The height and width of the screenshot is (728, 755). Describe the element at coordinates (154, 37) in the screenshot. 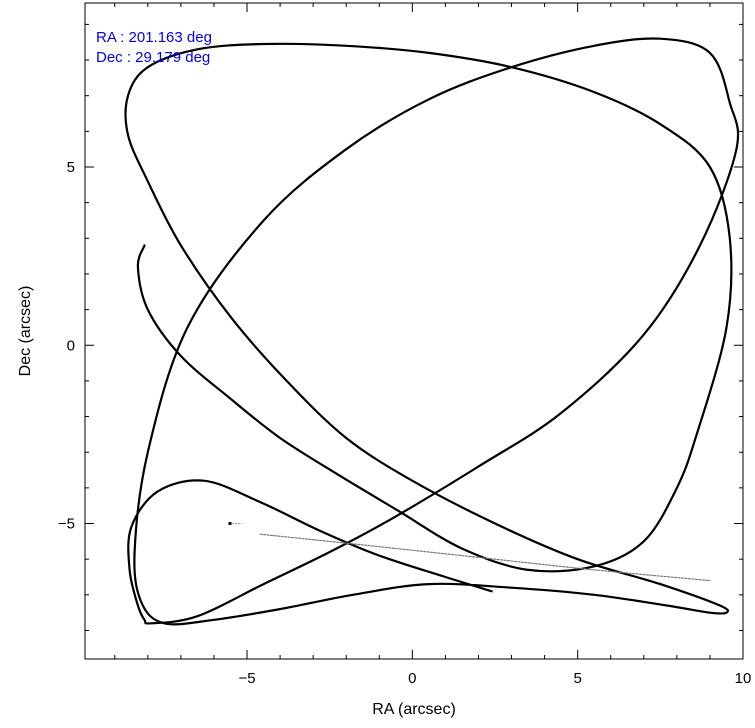

I see `annotation-ra: RA : 201.163 deg` at that location.